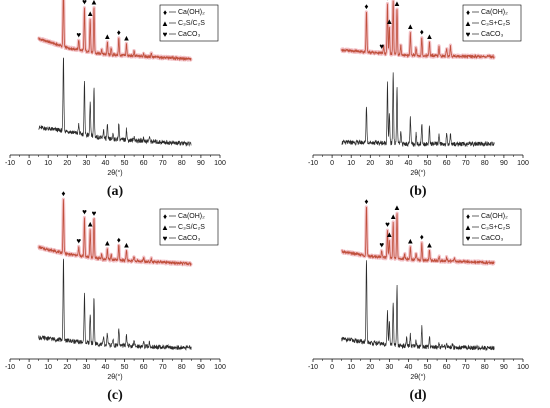  Describe the element at coordinates (393, 216) in the screenshot. I see `peak-marker-3: ▲` at that location.